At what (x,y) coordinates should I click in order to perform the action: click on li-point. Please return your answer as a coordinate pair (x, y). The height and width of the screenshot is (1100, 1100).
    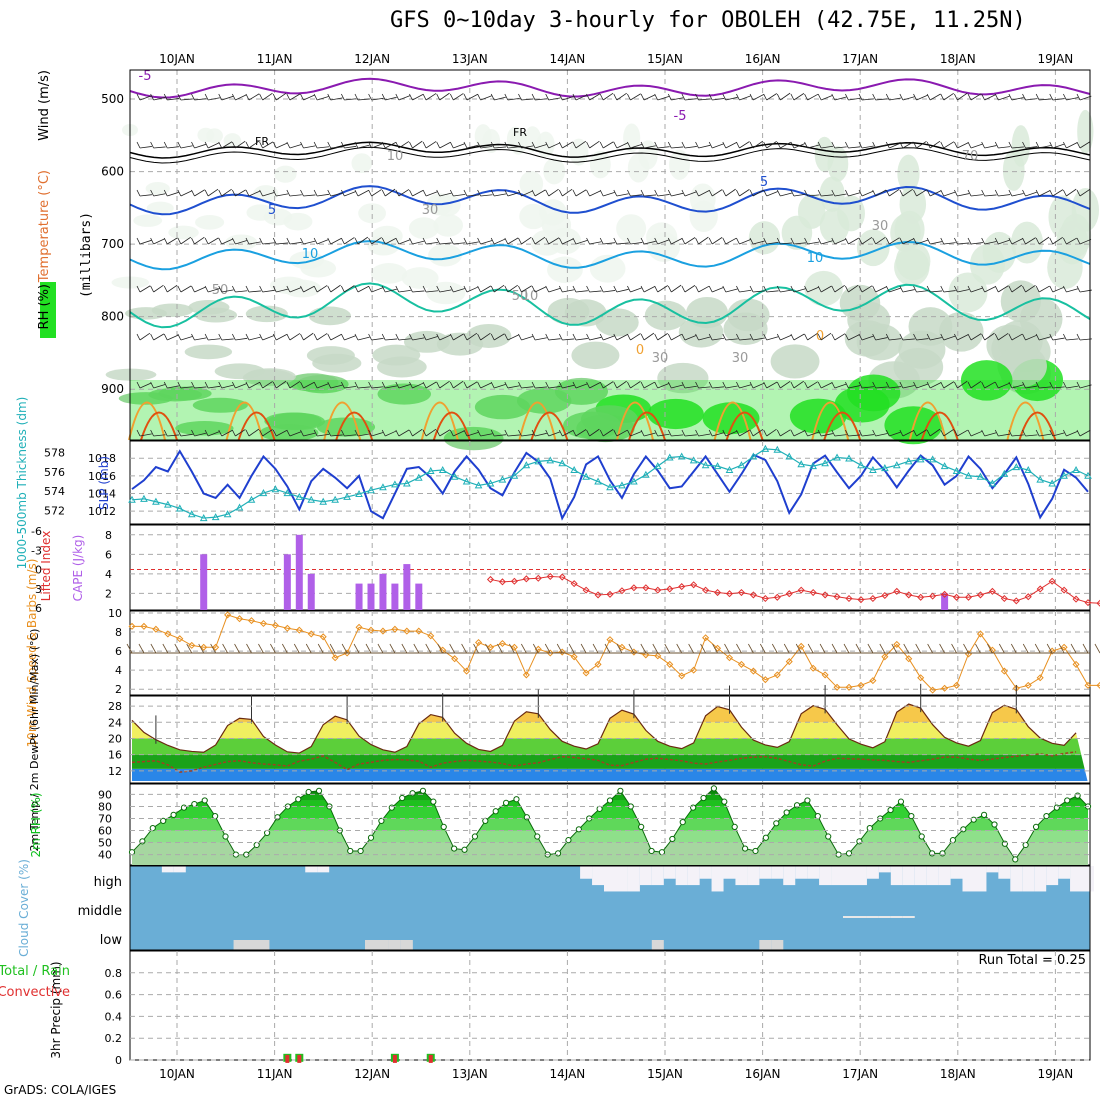
    Looking at the image, I should click on (490, 579).